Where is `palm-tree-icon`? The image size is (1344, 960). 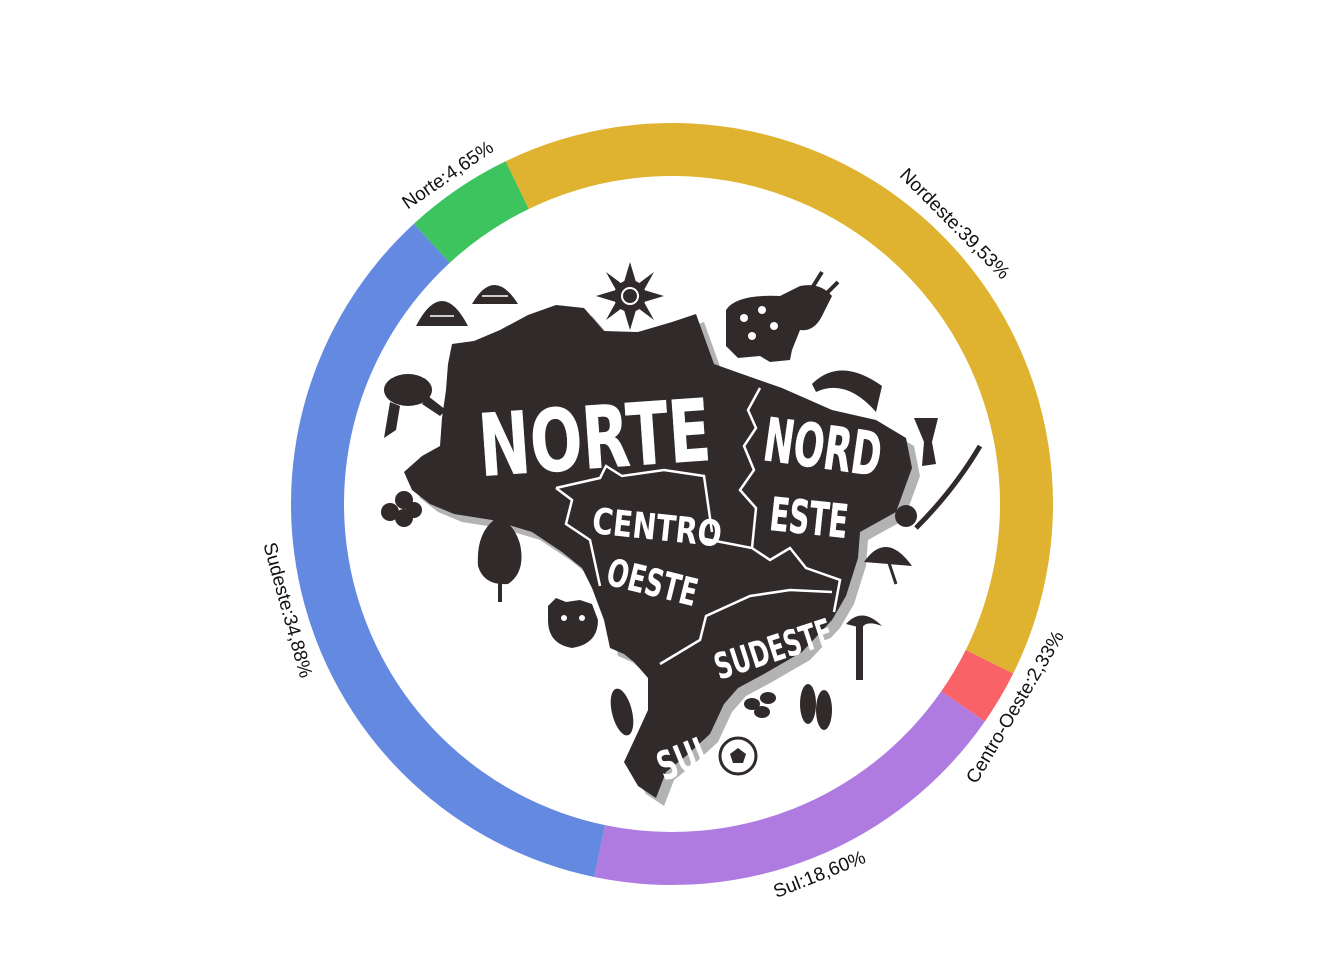
palm-tree-icon is located at coordinates (864, 647).